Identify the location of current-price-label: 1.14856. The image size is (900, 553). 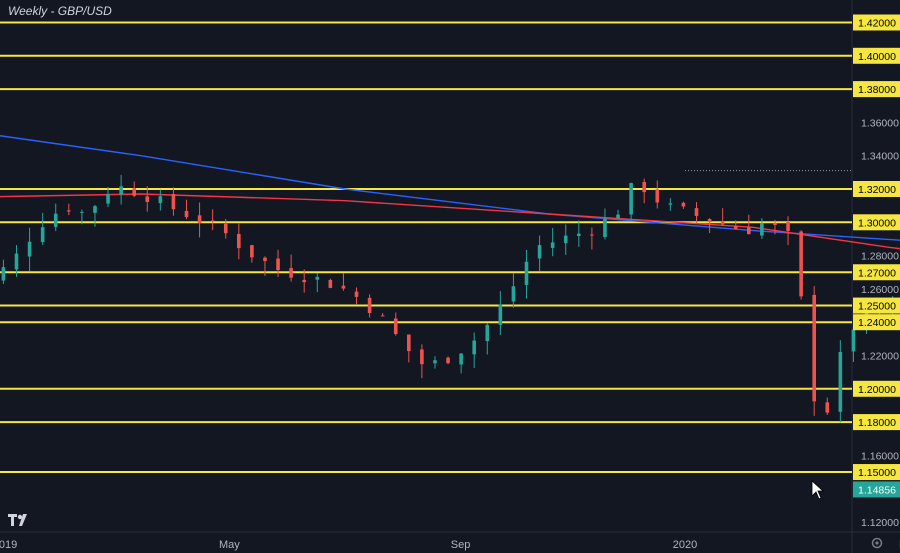
(877, 490).